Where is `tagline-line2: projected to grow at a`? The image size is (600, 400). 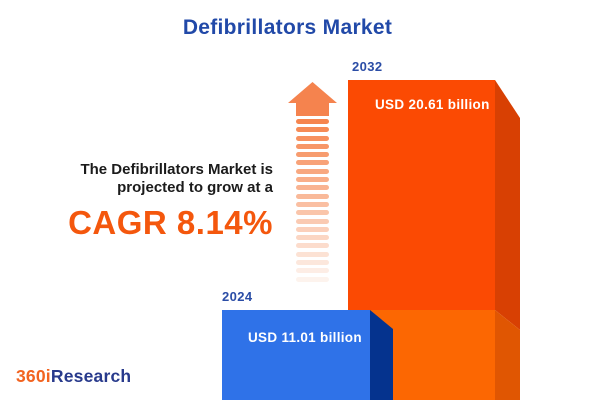 tagline-line2: projected to grow at a is located at coordinates (195, 187).